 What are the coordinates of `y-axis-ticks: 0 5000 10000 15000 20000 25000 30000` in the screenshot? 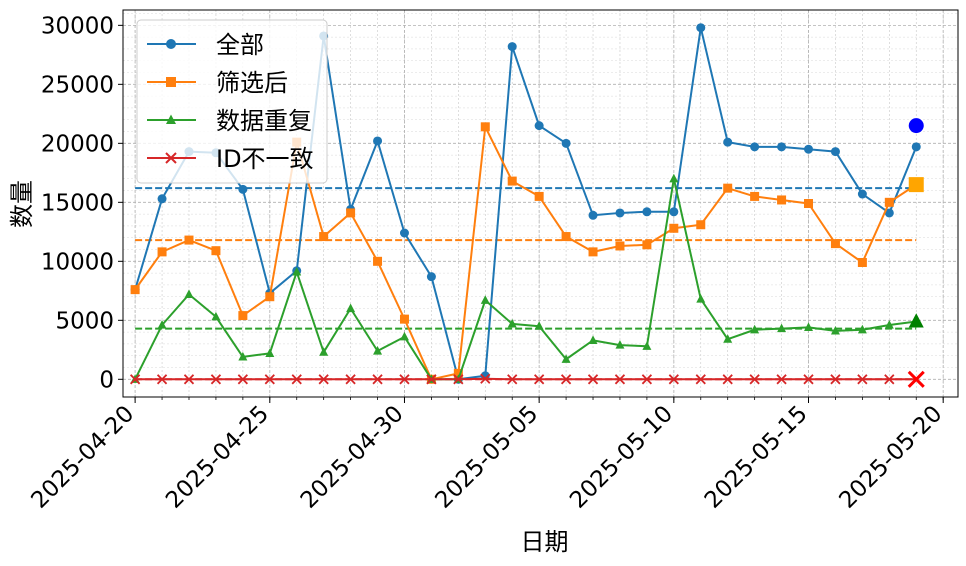 It's located at (82, 203).